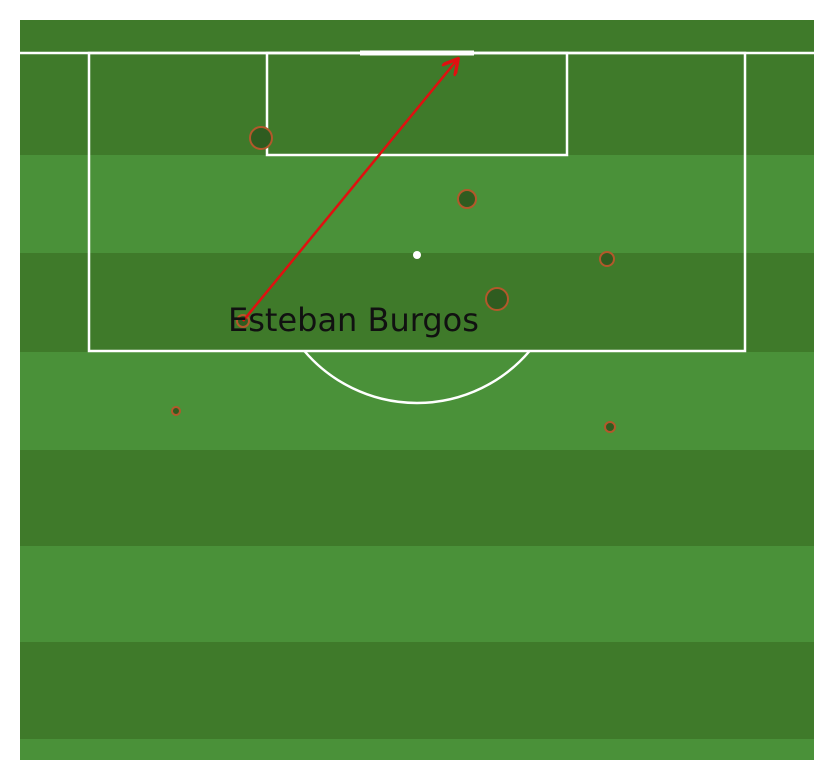 The height and width of the screenshot is (780, 834). What do you see at coordinates (417, 377) in the screenshot?
I see `penalty-arc` at bounding box center [417, 377].